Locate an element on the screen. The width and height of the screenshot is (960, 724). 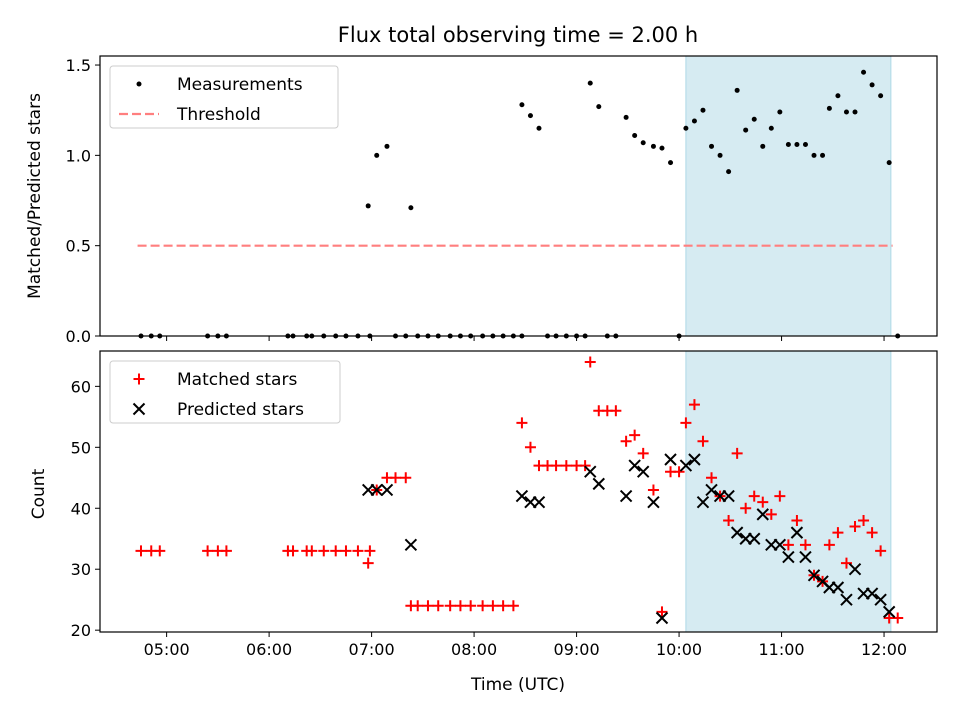
measurements-legend-swatch is located at coordinates (139, 84).